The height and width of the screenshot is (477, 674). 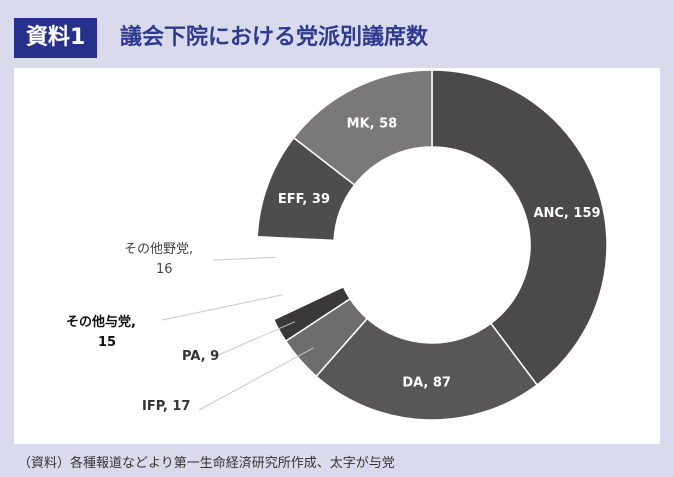 I want to click on chart-title: 議会下院における党派別議席数, so click(x=274, y=37).